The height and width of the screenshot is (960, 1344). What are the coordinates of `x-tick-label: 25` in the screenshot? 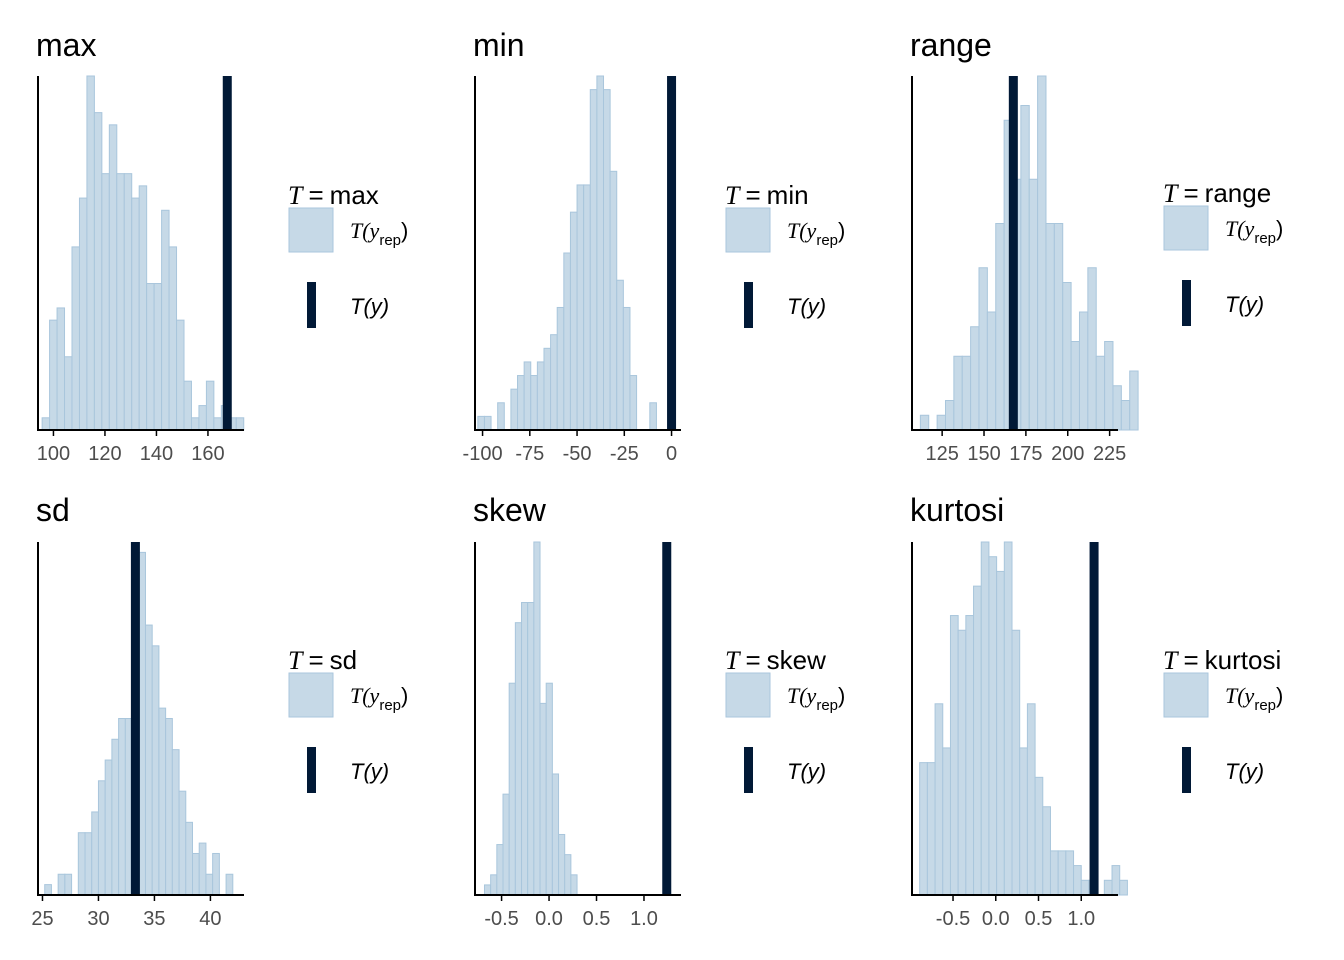 It's located at (42, 919).